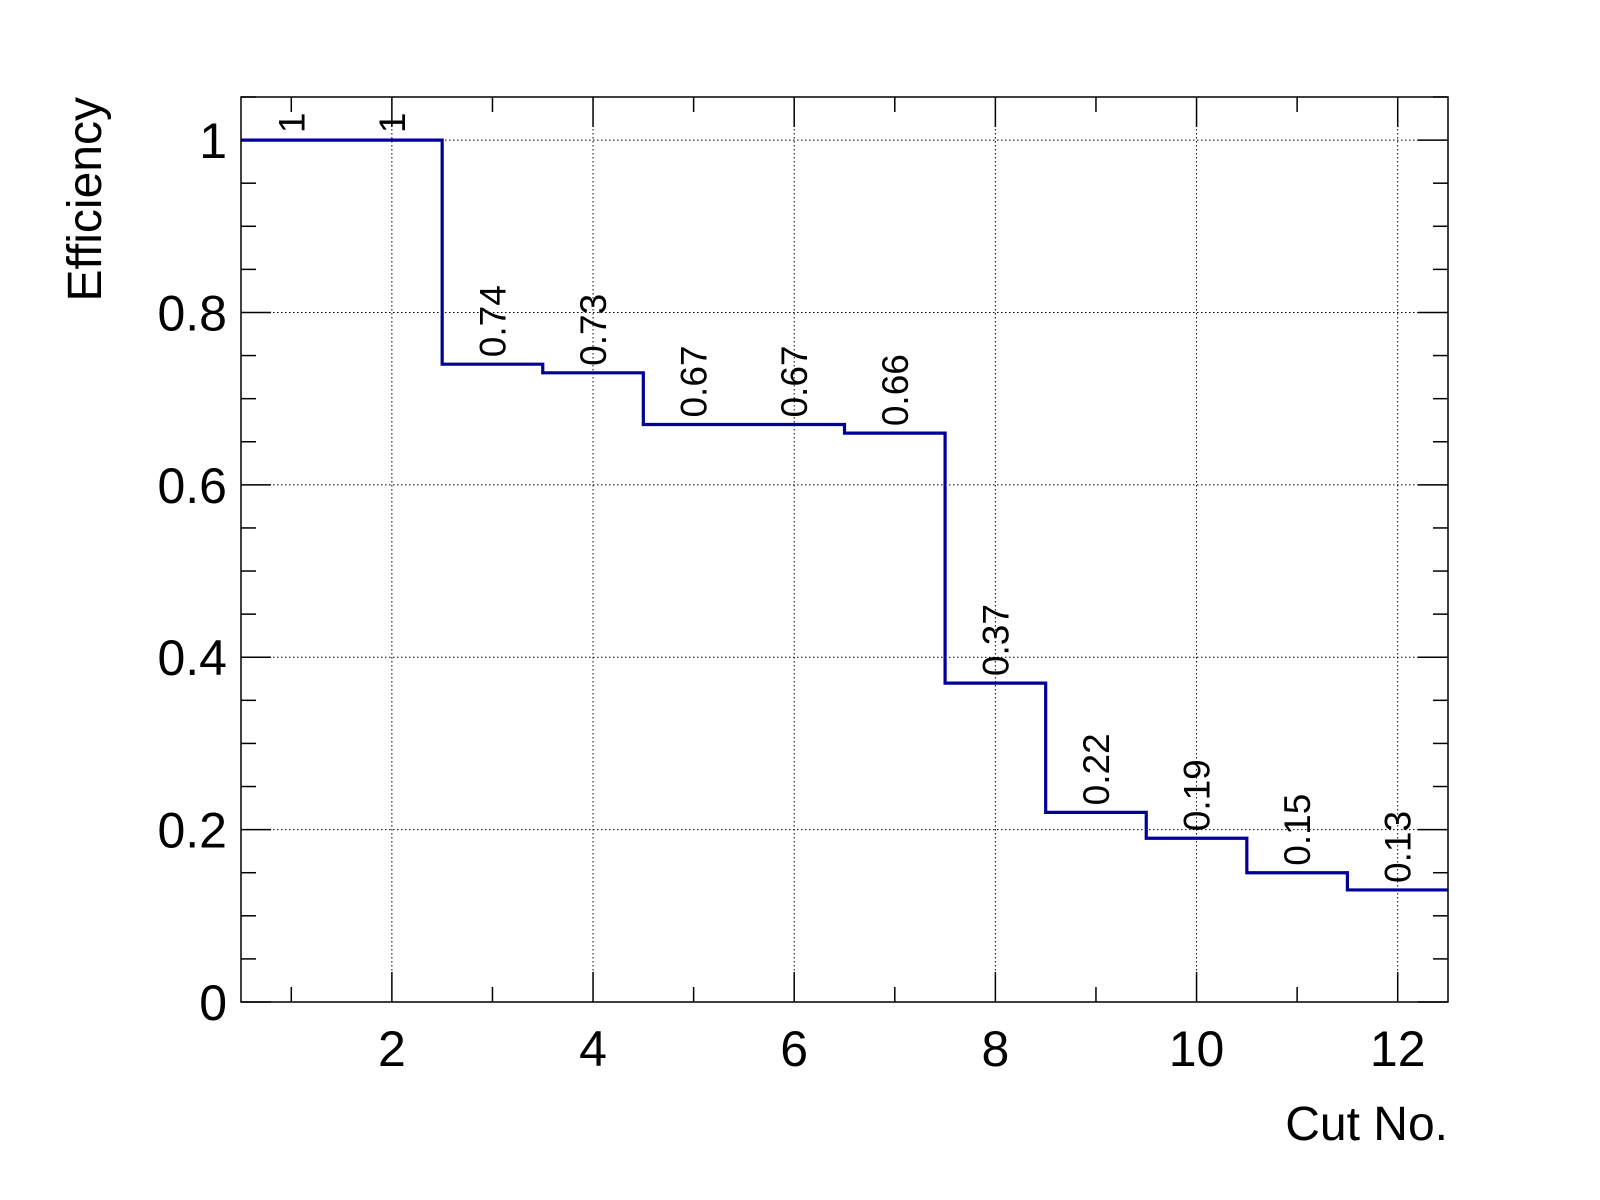 This screenshot has width=1600, height=1200. What do you see at coordinates (1398, 847) in the screenshot?
I see `data-label: 0.13` at bounding box center [1398, 847].